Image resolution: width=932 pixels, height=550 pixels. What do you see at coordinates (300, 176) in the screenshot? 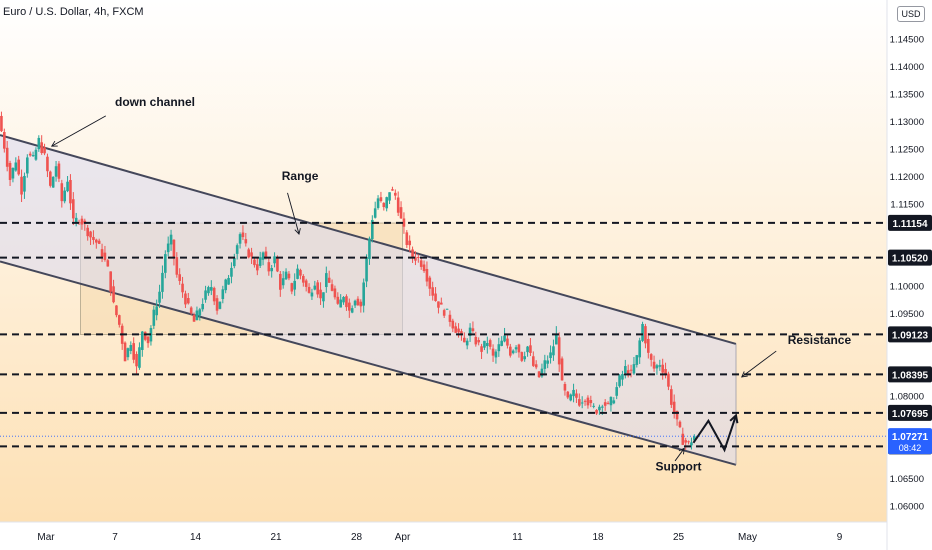
I see `annotation-label: Range` at bounding box center [300, 176].